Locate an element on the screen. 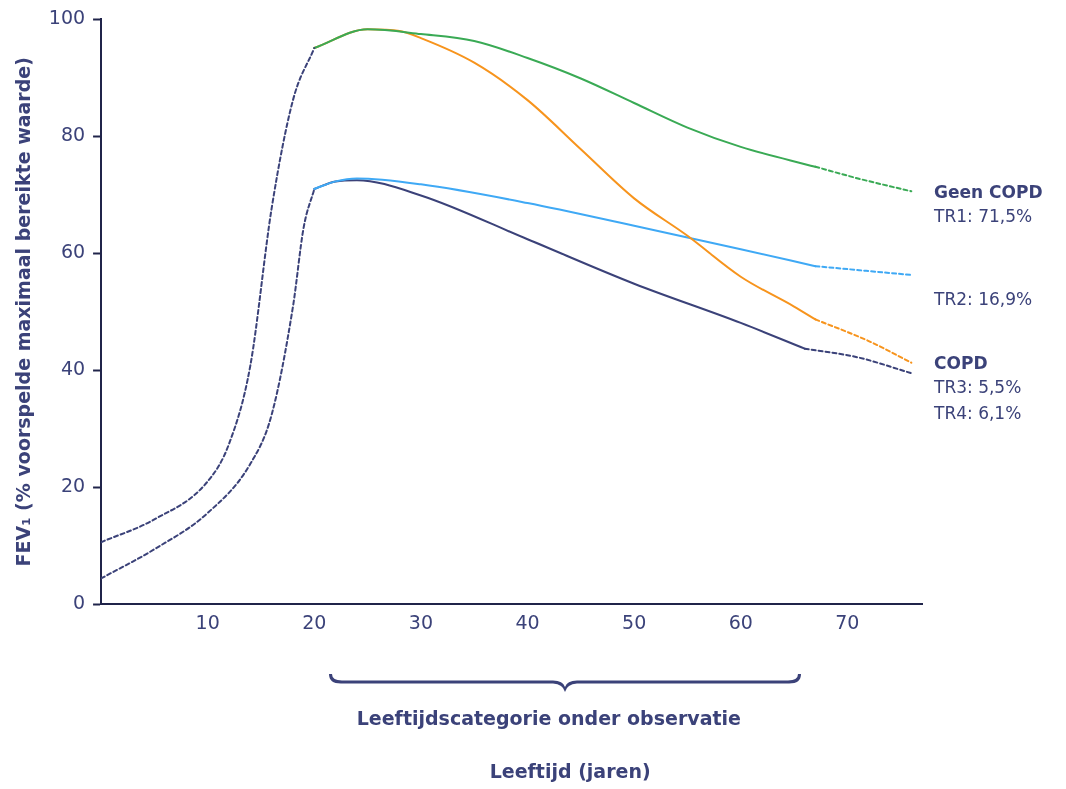 The width and height of the screenshot is (1066, 789). x-tick-label: 20 is located at coordinates (314, 621).